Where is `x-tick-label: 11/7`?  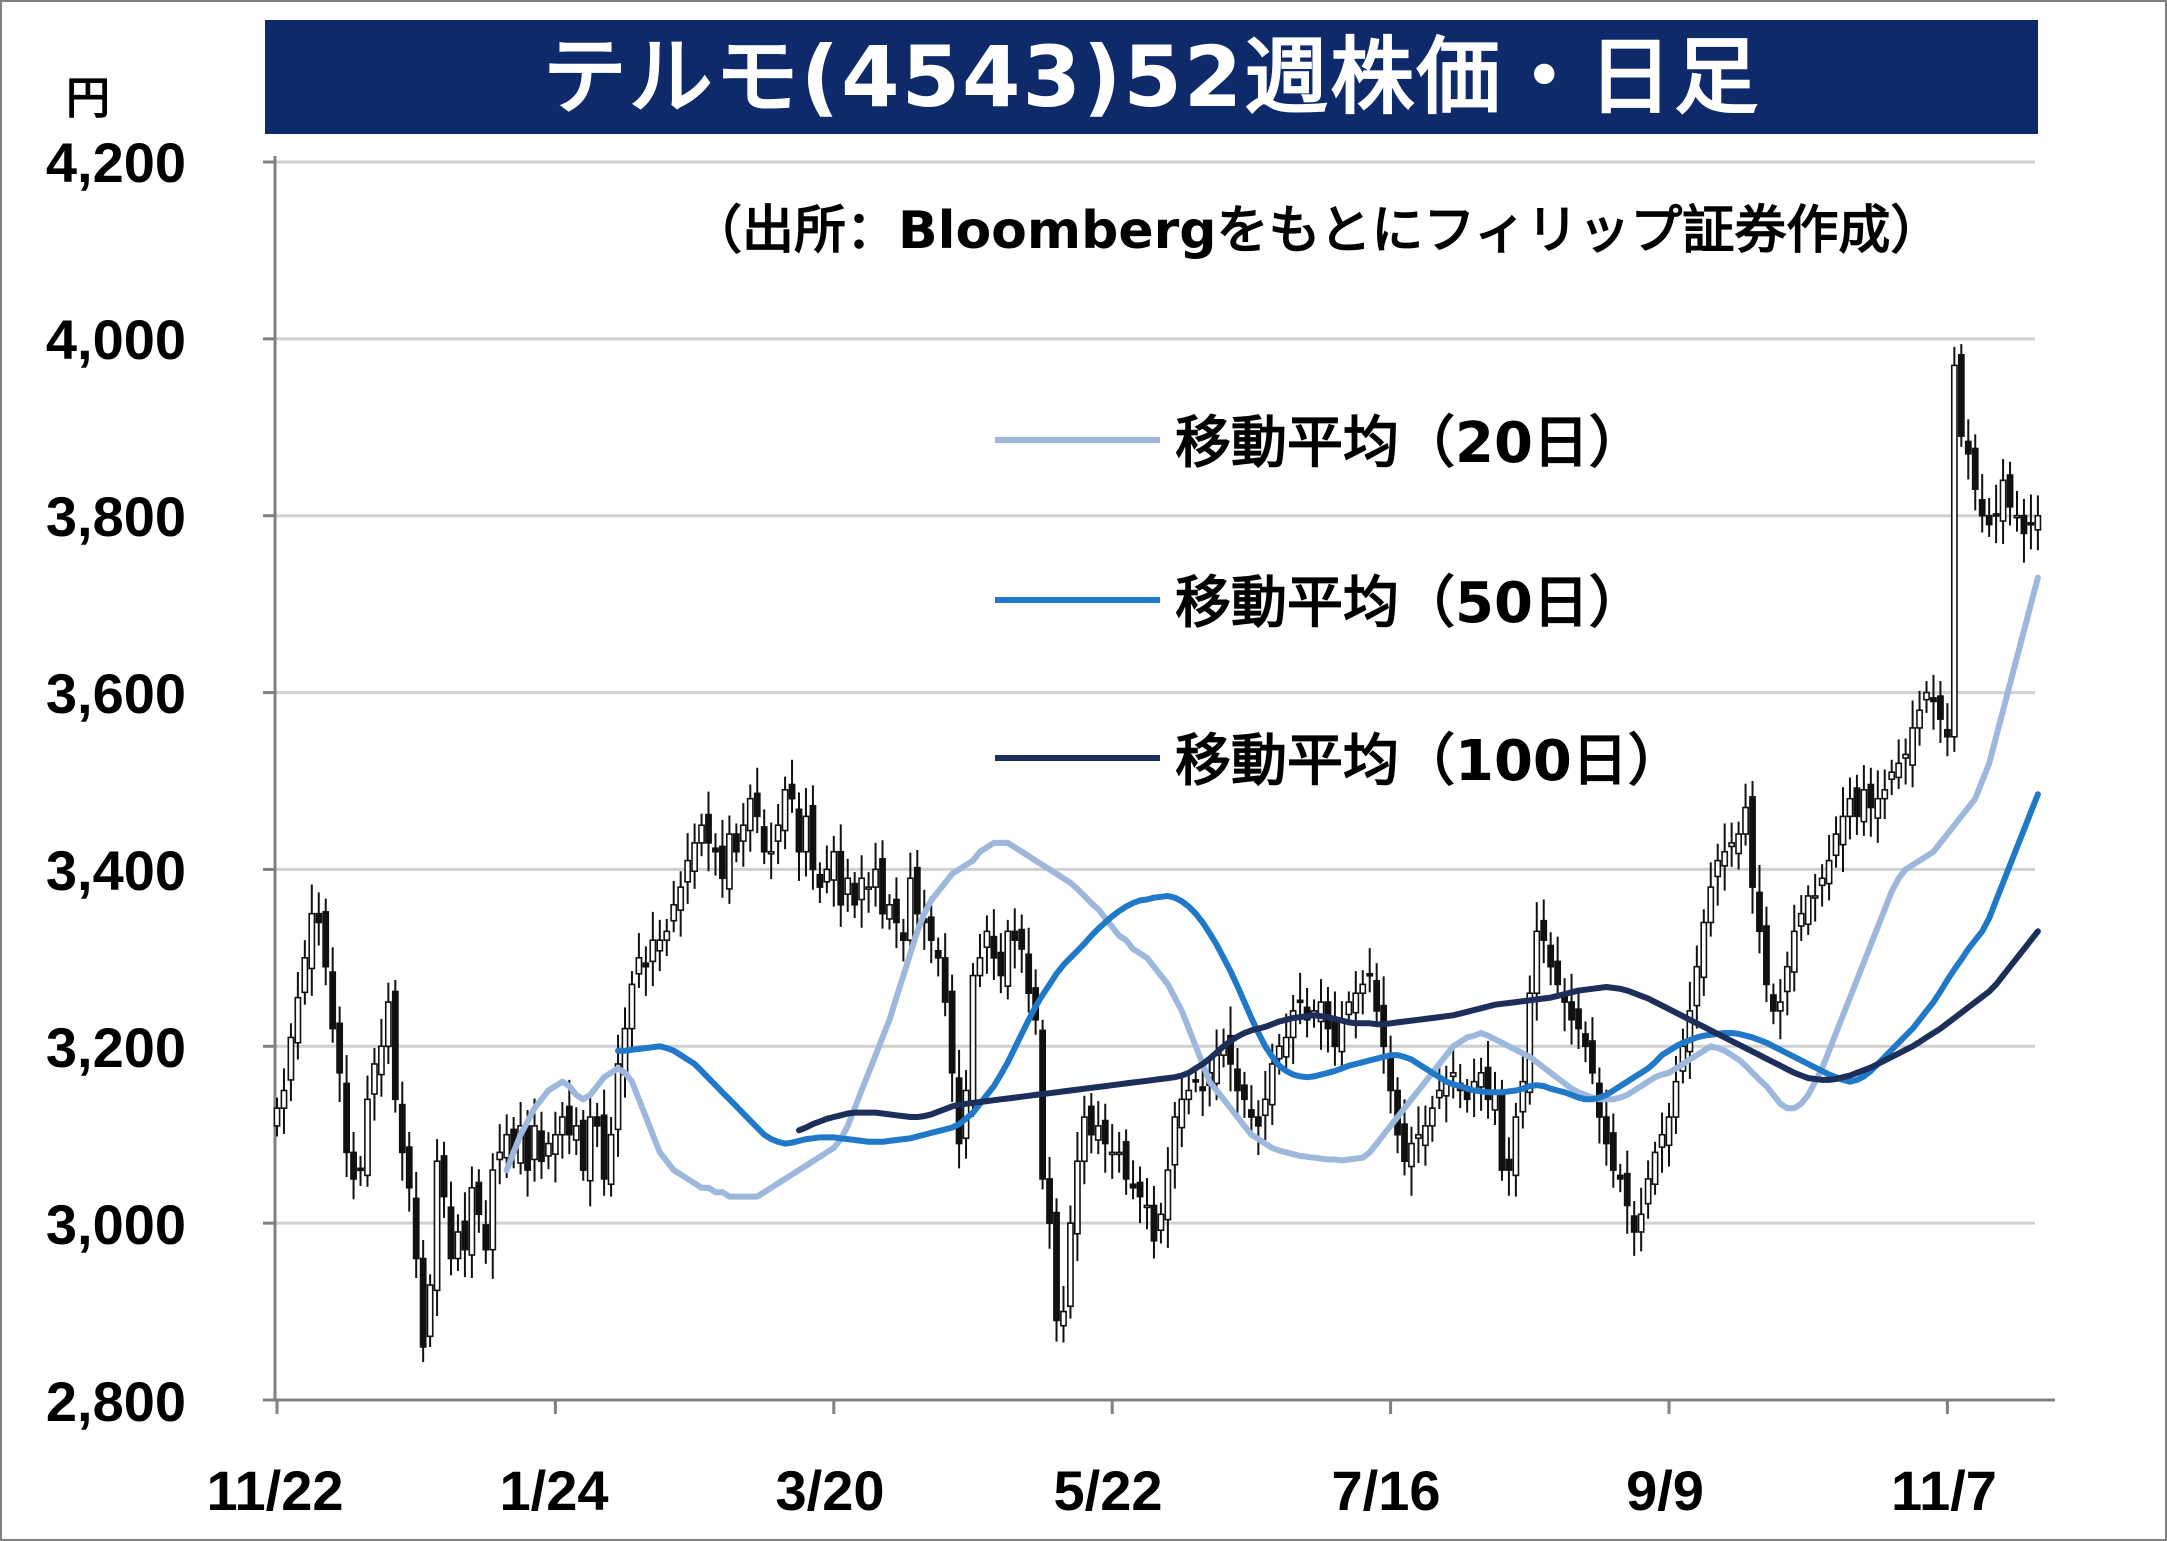 x-tick-label: 11/7 is located at coordinates (1944, 1490).